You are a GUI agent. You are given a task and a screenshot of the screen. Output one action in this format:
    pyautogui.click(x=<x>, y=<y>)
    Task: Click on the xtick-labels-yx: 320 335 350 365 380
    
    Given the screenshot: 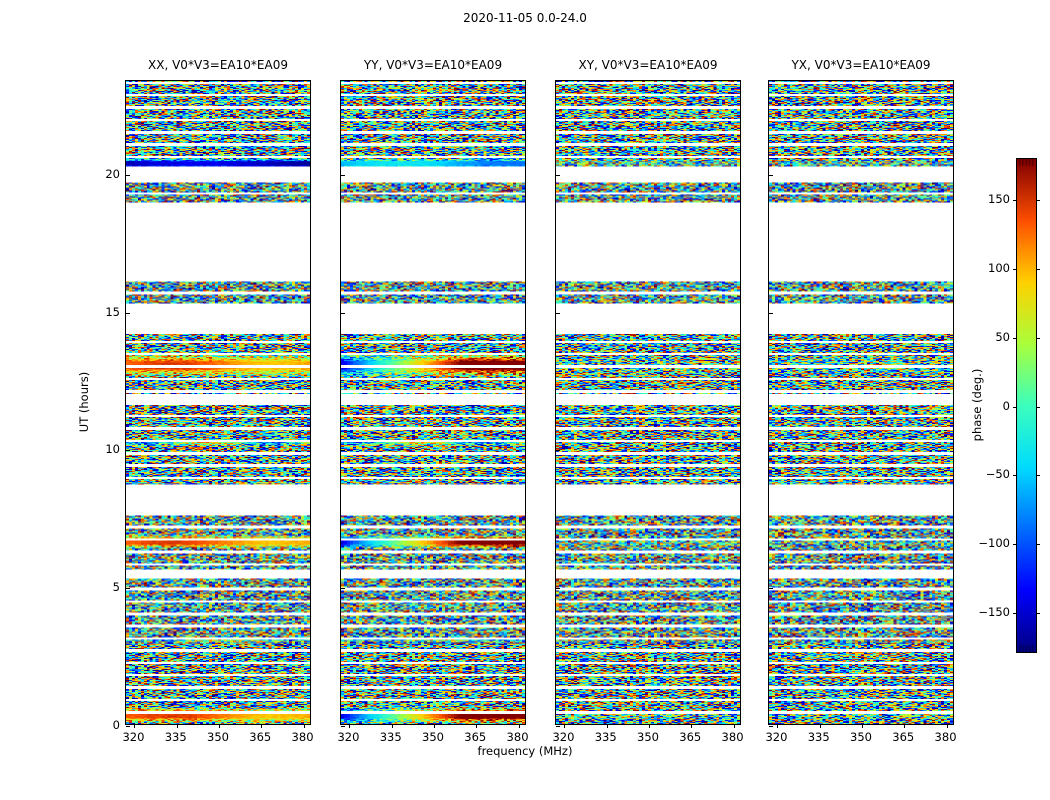 What is the action you would take?
    pyautogui.click(x=860, y=735)
    